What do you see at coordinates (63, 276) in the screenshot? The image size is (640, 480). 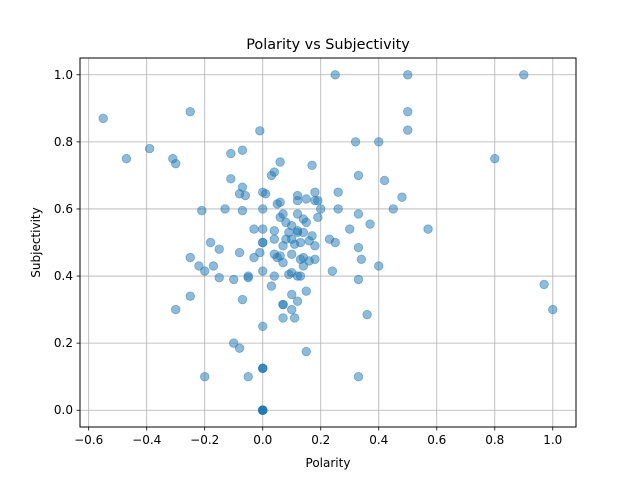 I see `y-tick-label: 0.4` at bounding box center [63, 276].